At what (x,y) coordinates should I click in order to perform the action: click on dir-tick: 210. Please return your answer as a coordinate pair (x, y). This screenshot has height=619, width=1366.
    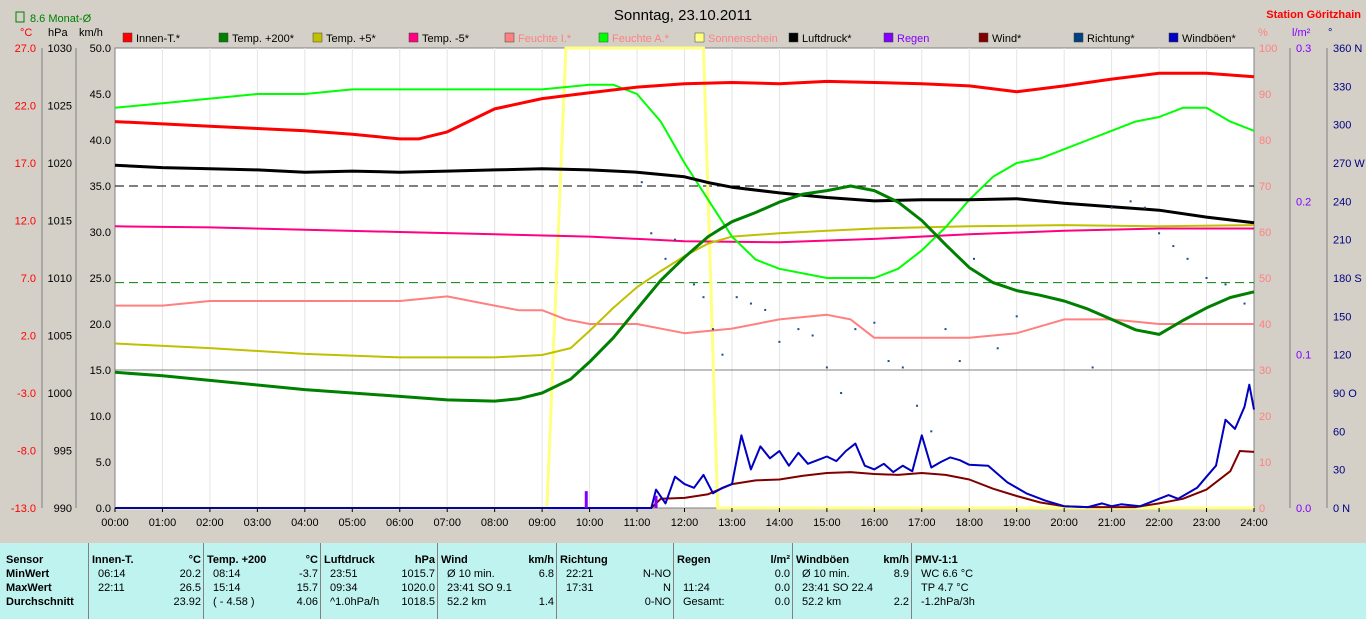
    Looking at the image, I should click on (1342, 241).